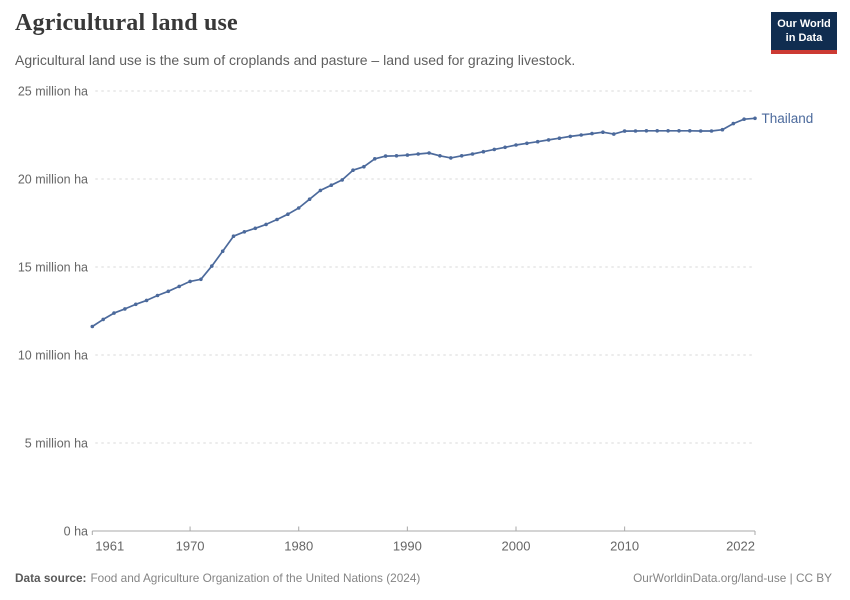  What do you see at coordinates (53, 92) in the screenshot?
I see `y-tick-label: 25 million ha` at bounding box center [53, 92].